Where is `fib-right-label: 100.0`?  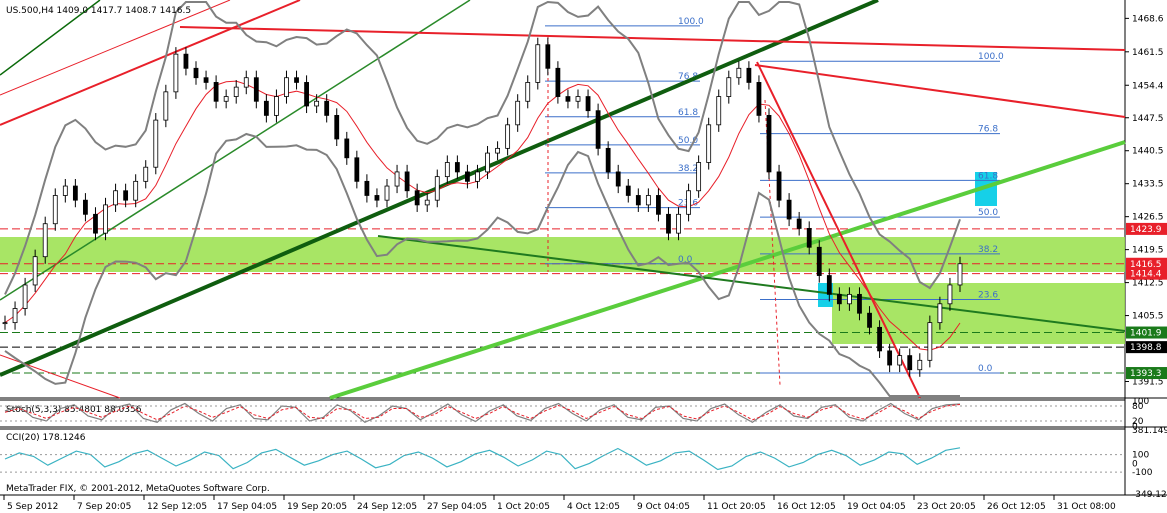 fib-right-label: 100.0 is located at coordinates (991, 57).